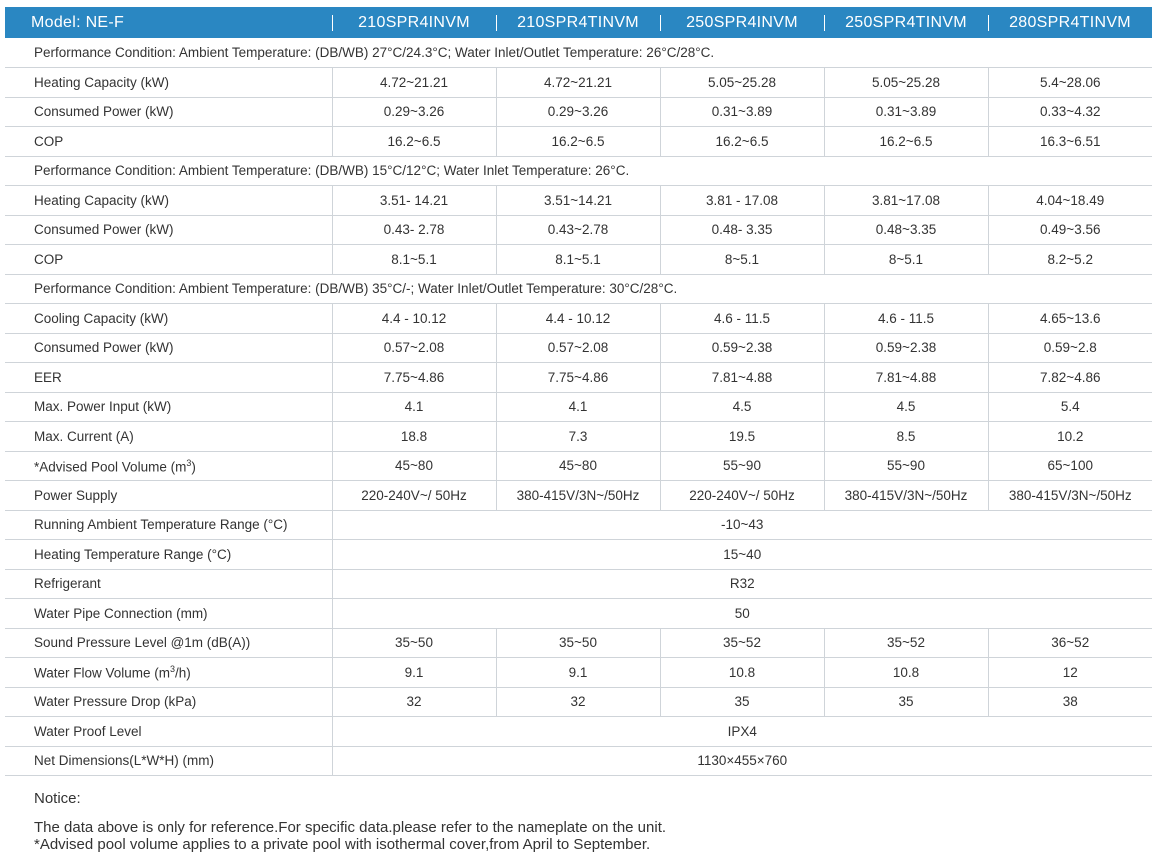 This screenshot has height=862, width=1153. Describe the element at coordinates (169, 731) in the screenshot. I see `row-label: Water Proof Level` at that location.